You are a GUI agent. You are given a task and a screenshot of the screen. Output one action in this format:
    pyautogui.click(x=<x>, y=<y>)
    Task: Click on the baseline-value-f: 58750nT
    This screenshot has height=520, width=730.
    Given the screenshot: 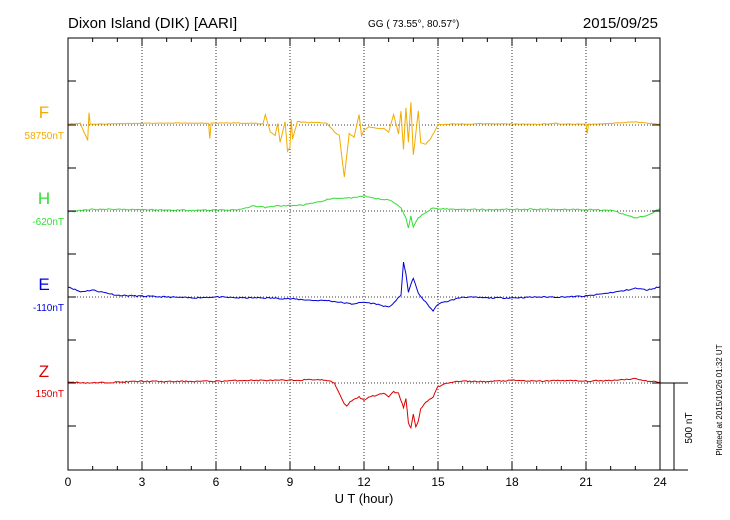 What is the action you would take?
    pyautogui.click(x=44, y=136)
    